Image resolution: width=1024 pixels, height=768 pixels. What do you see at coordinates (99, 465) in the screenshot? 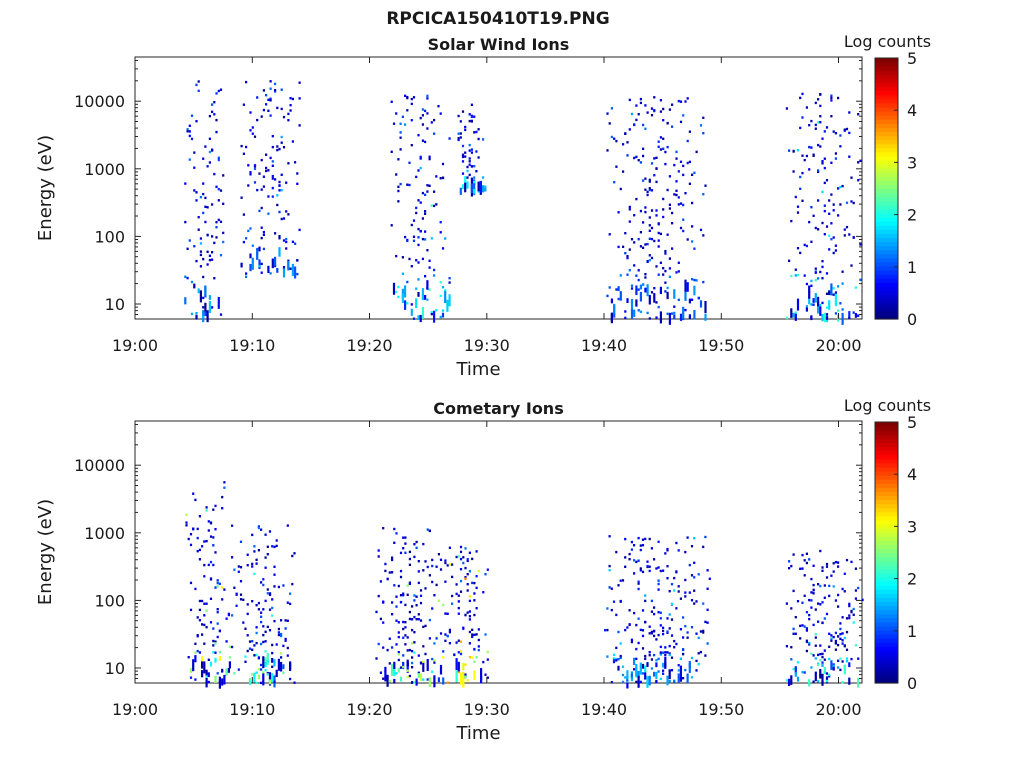
I see `y-tick-label: 10000` at bounding box center [99, 465].